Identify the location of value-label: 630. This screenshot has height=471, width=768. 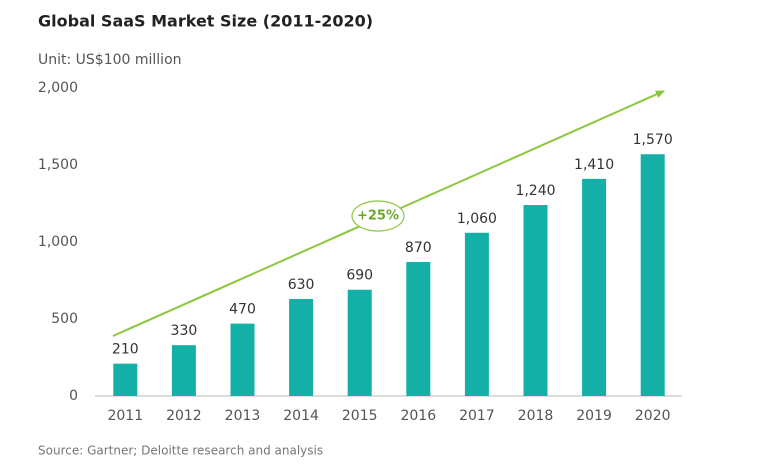
(301, 285).